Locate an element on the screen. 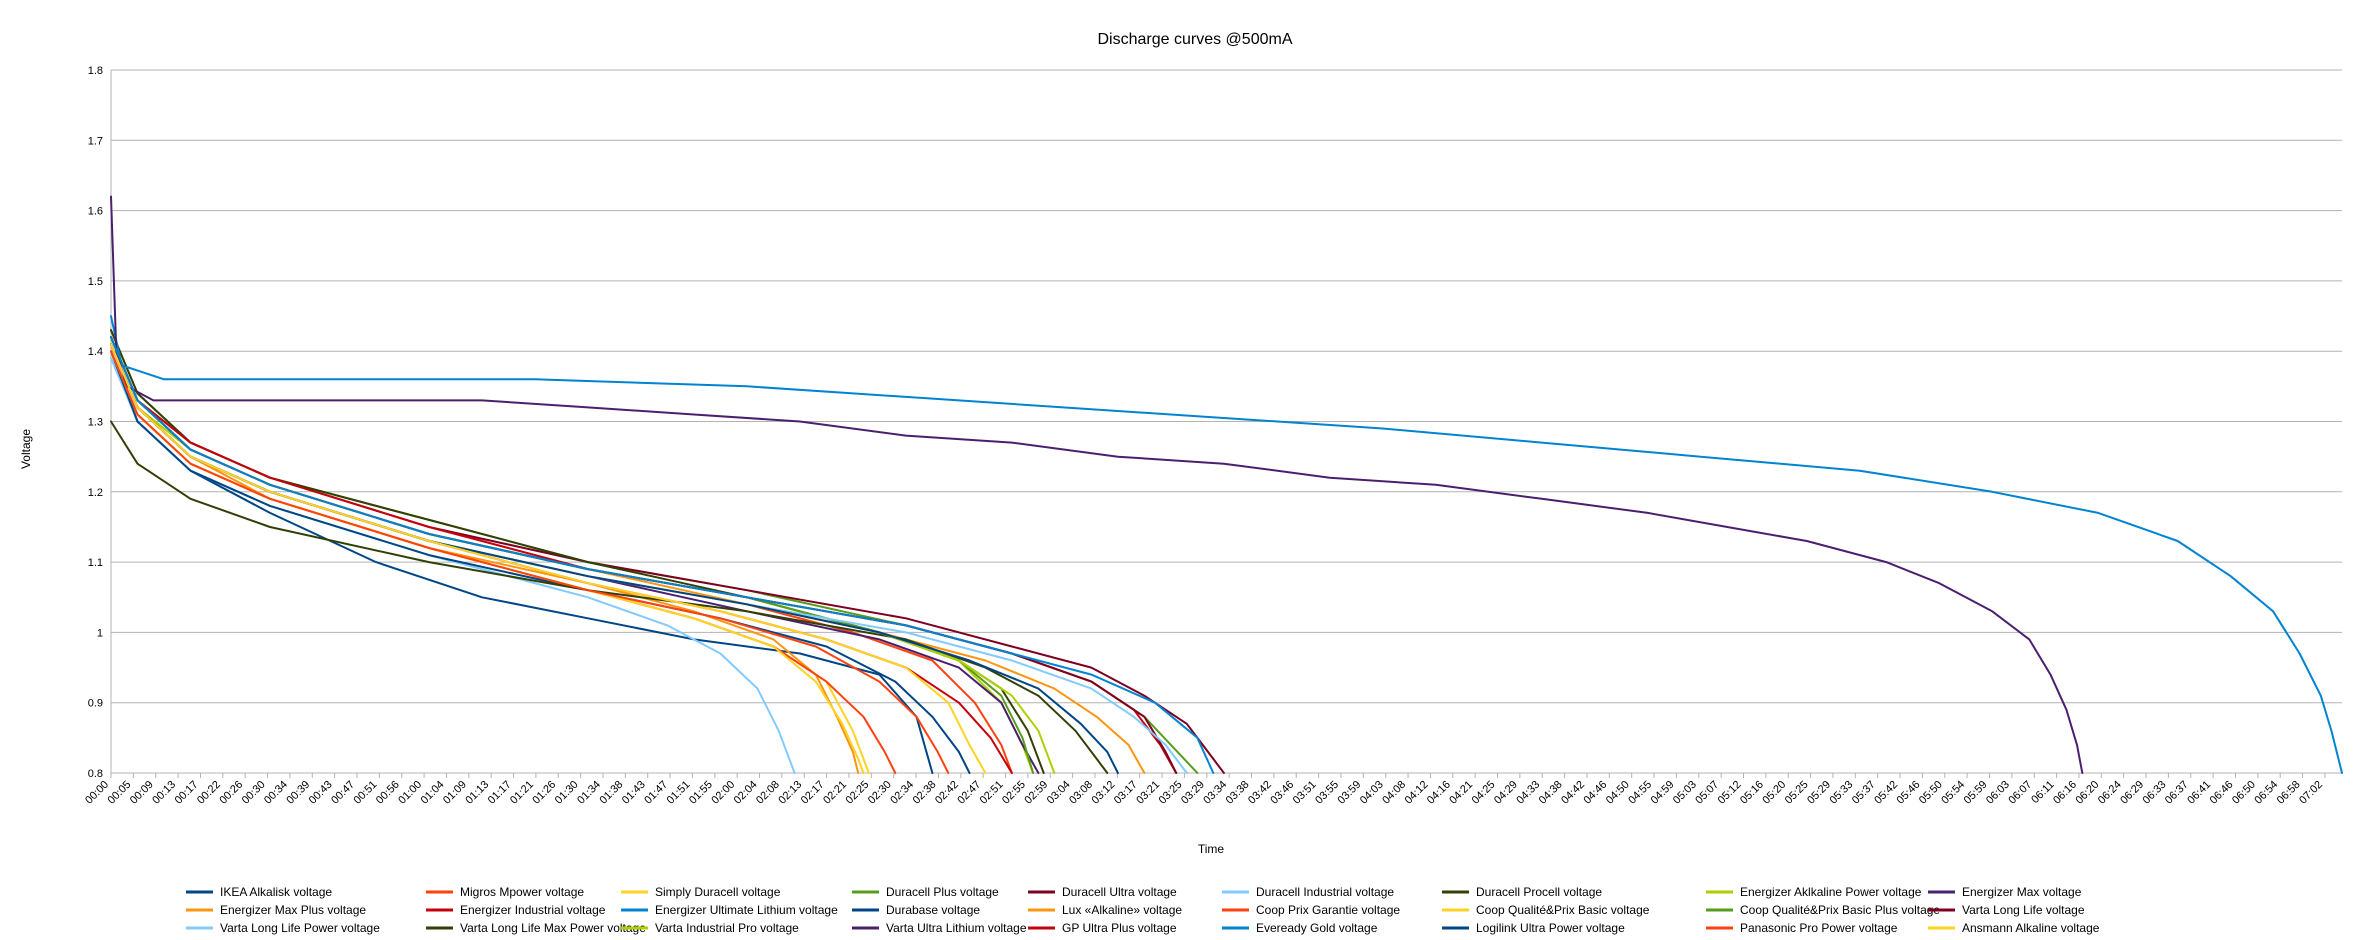 This screenshot has width=2379, height=940. legend-label: Duracell Ultra voltage is located at coordinates (1119, 892).